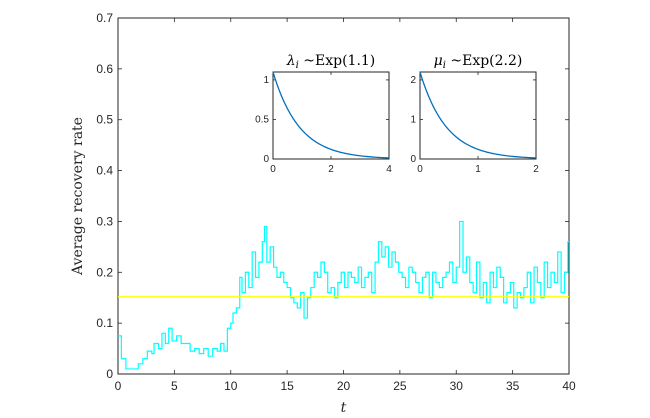 The width and height of the screenshot is (650, 418). Describe the element at coordinates (337, 61) in the screenshot. I see `title-distribution: ~Exp(1.1)` at that location.